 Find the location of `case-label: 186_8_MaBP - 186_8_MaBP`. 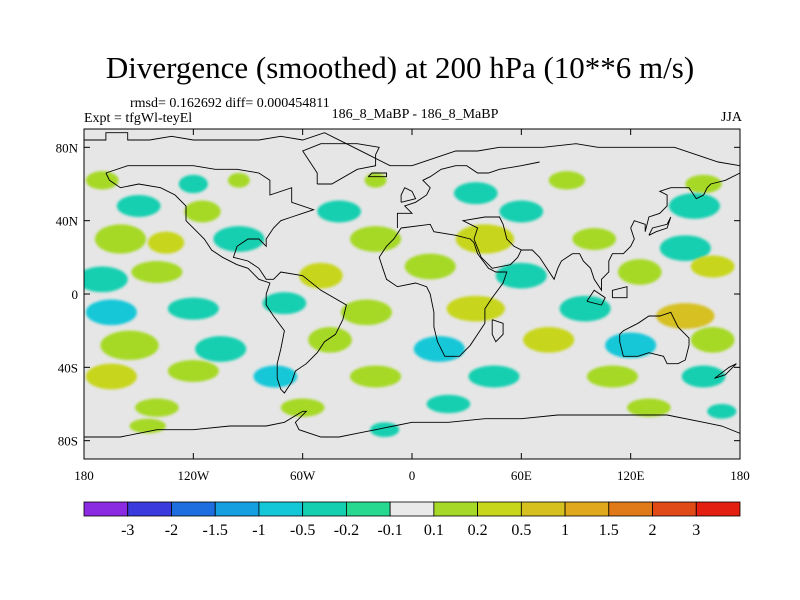

case-label: 186_8_MaBP - 186_8_MaBP is located at coordinates (415, 114).